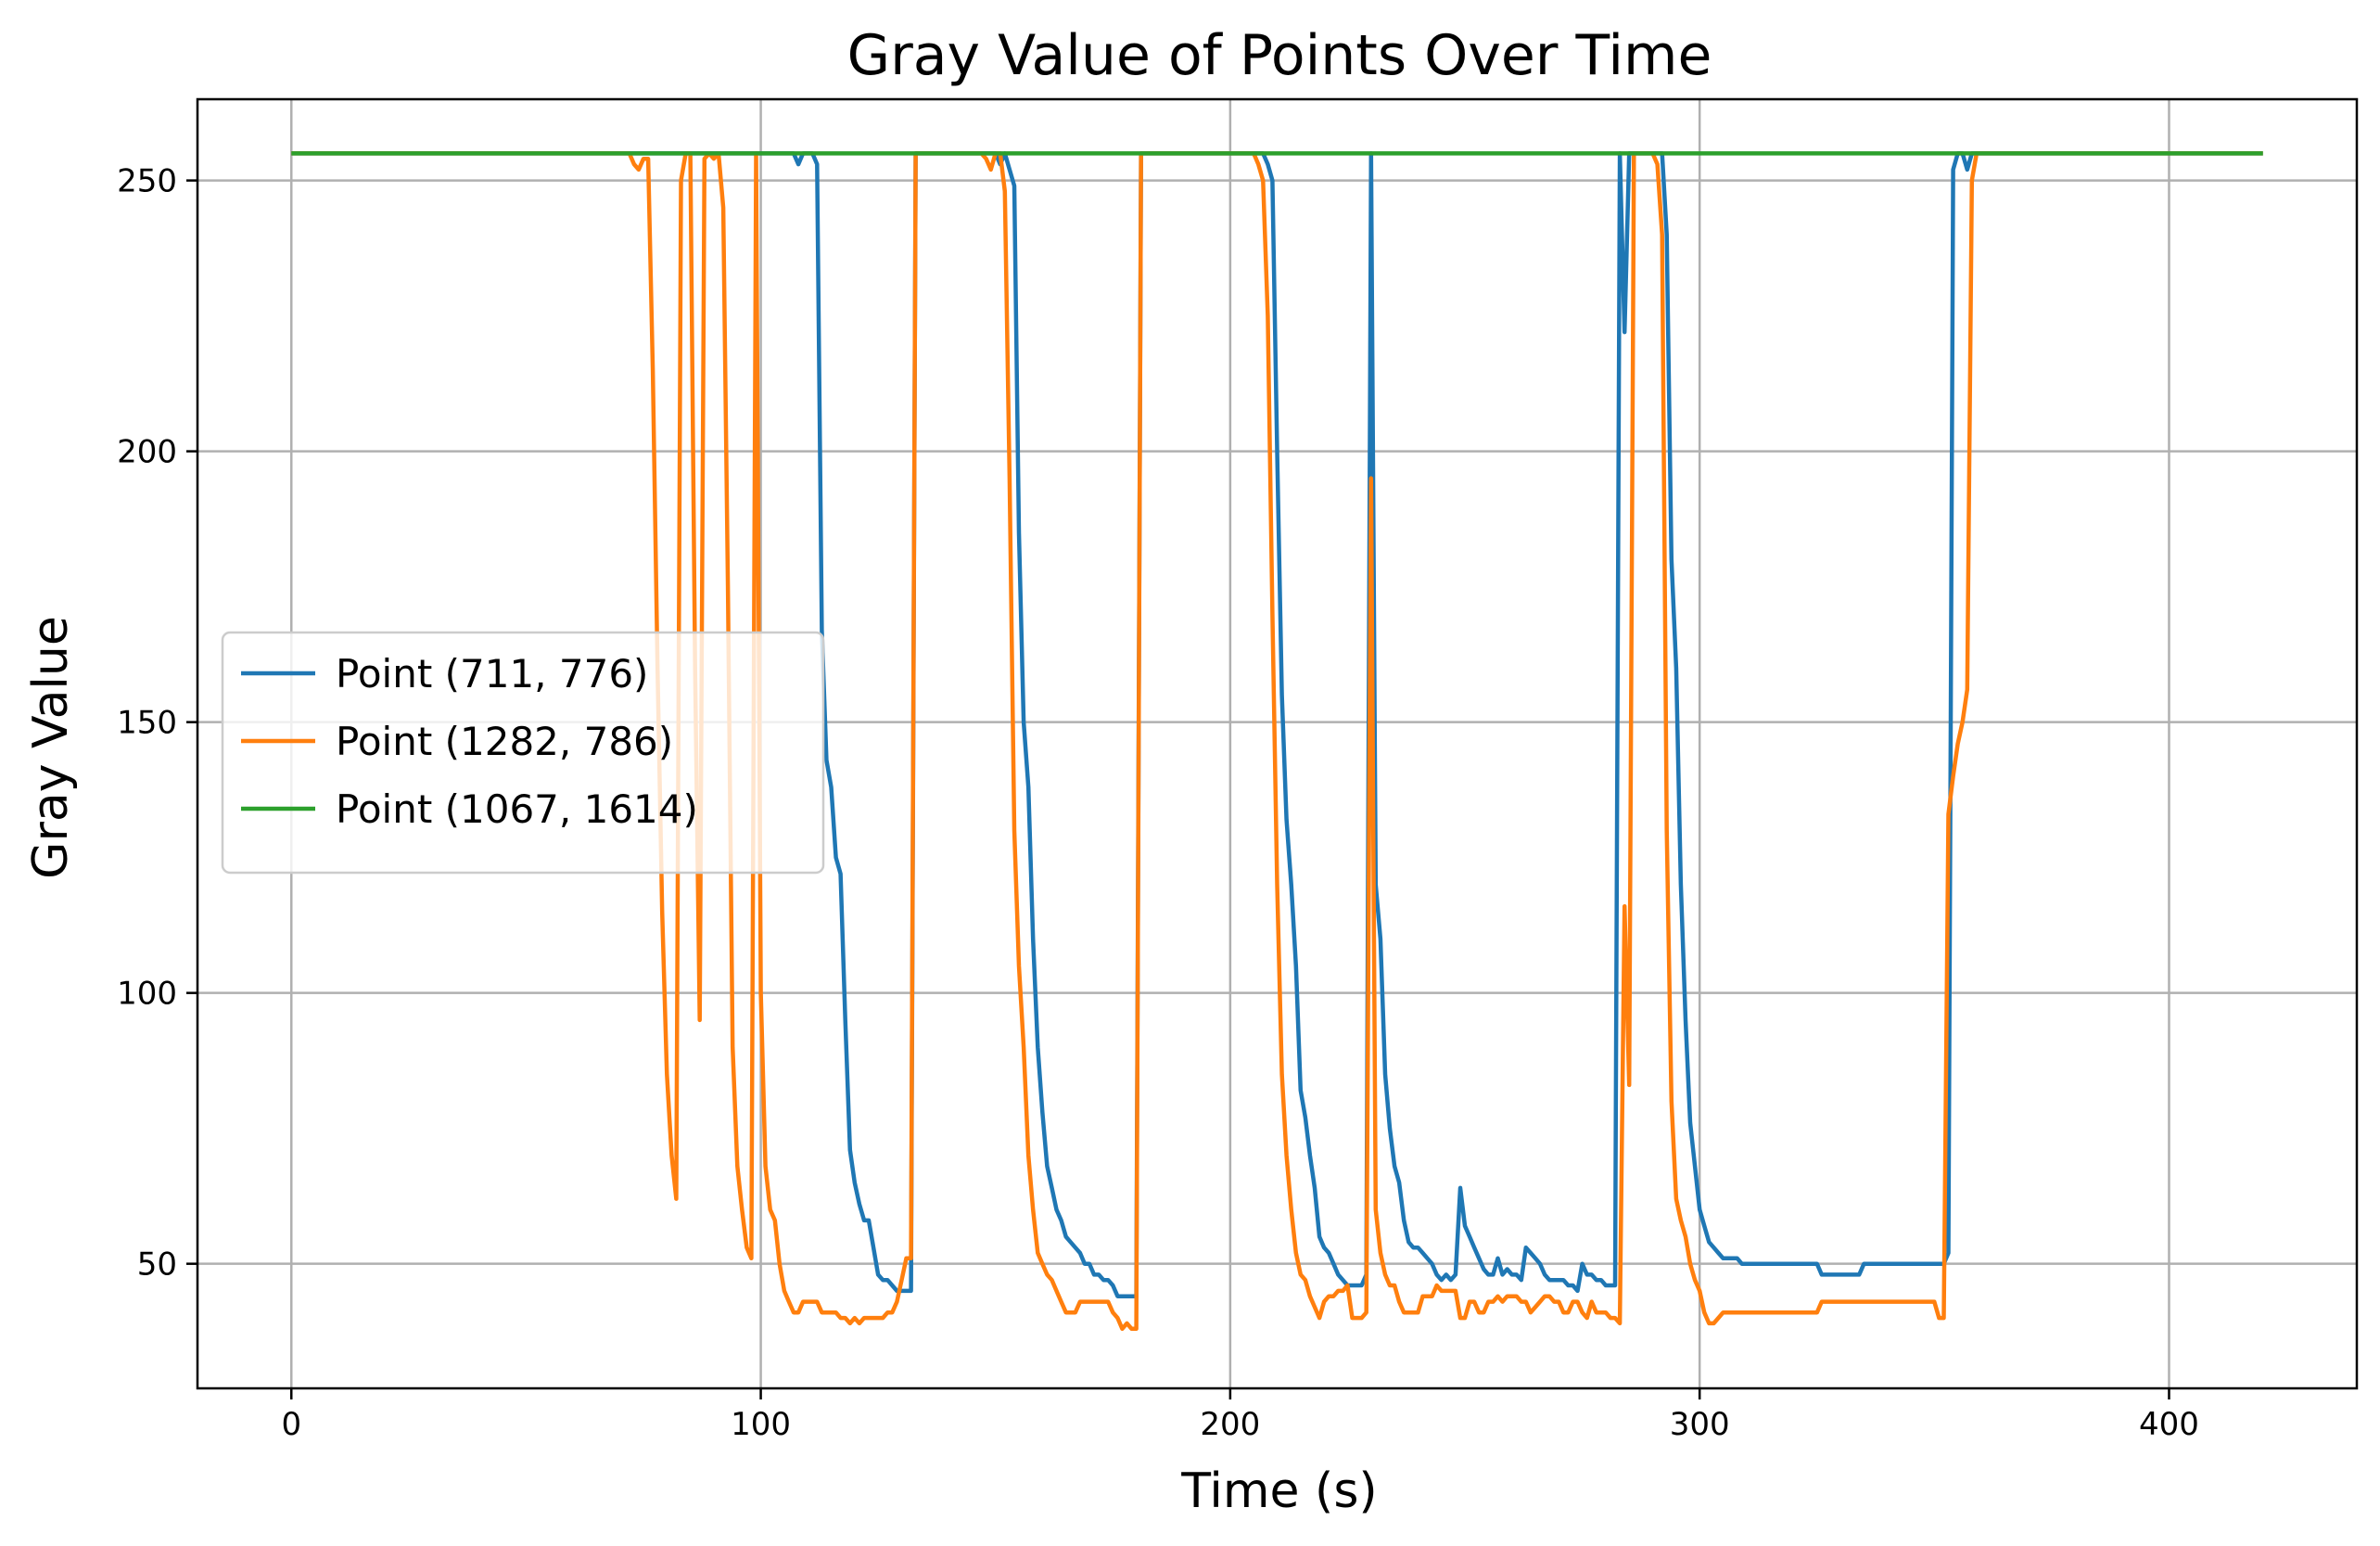 This screenshot has width=2380, height=1546. I want to click on x-tick-label: 300, so click(1700, 1424).